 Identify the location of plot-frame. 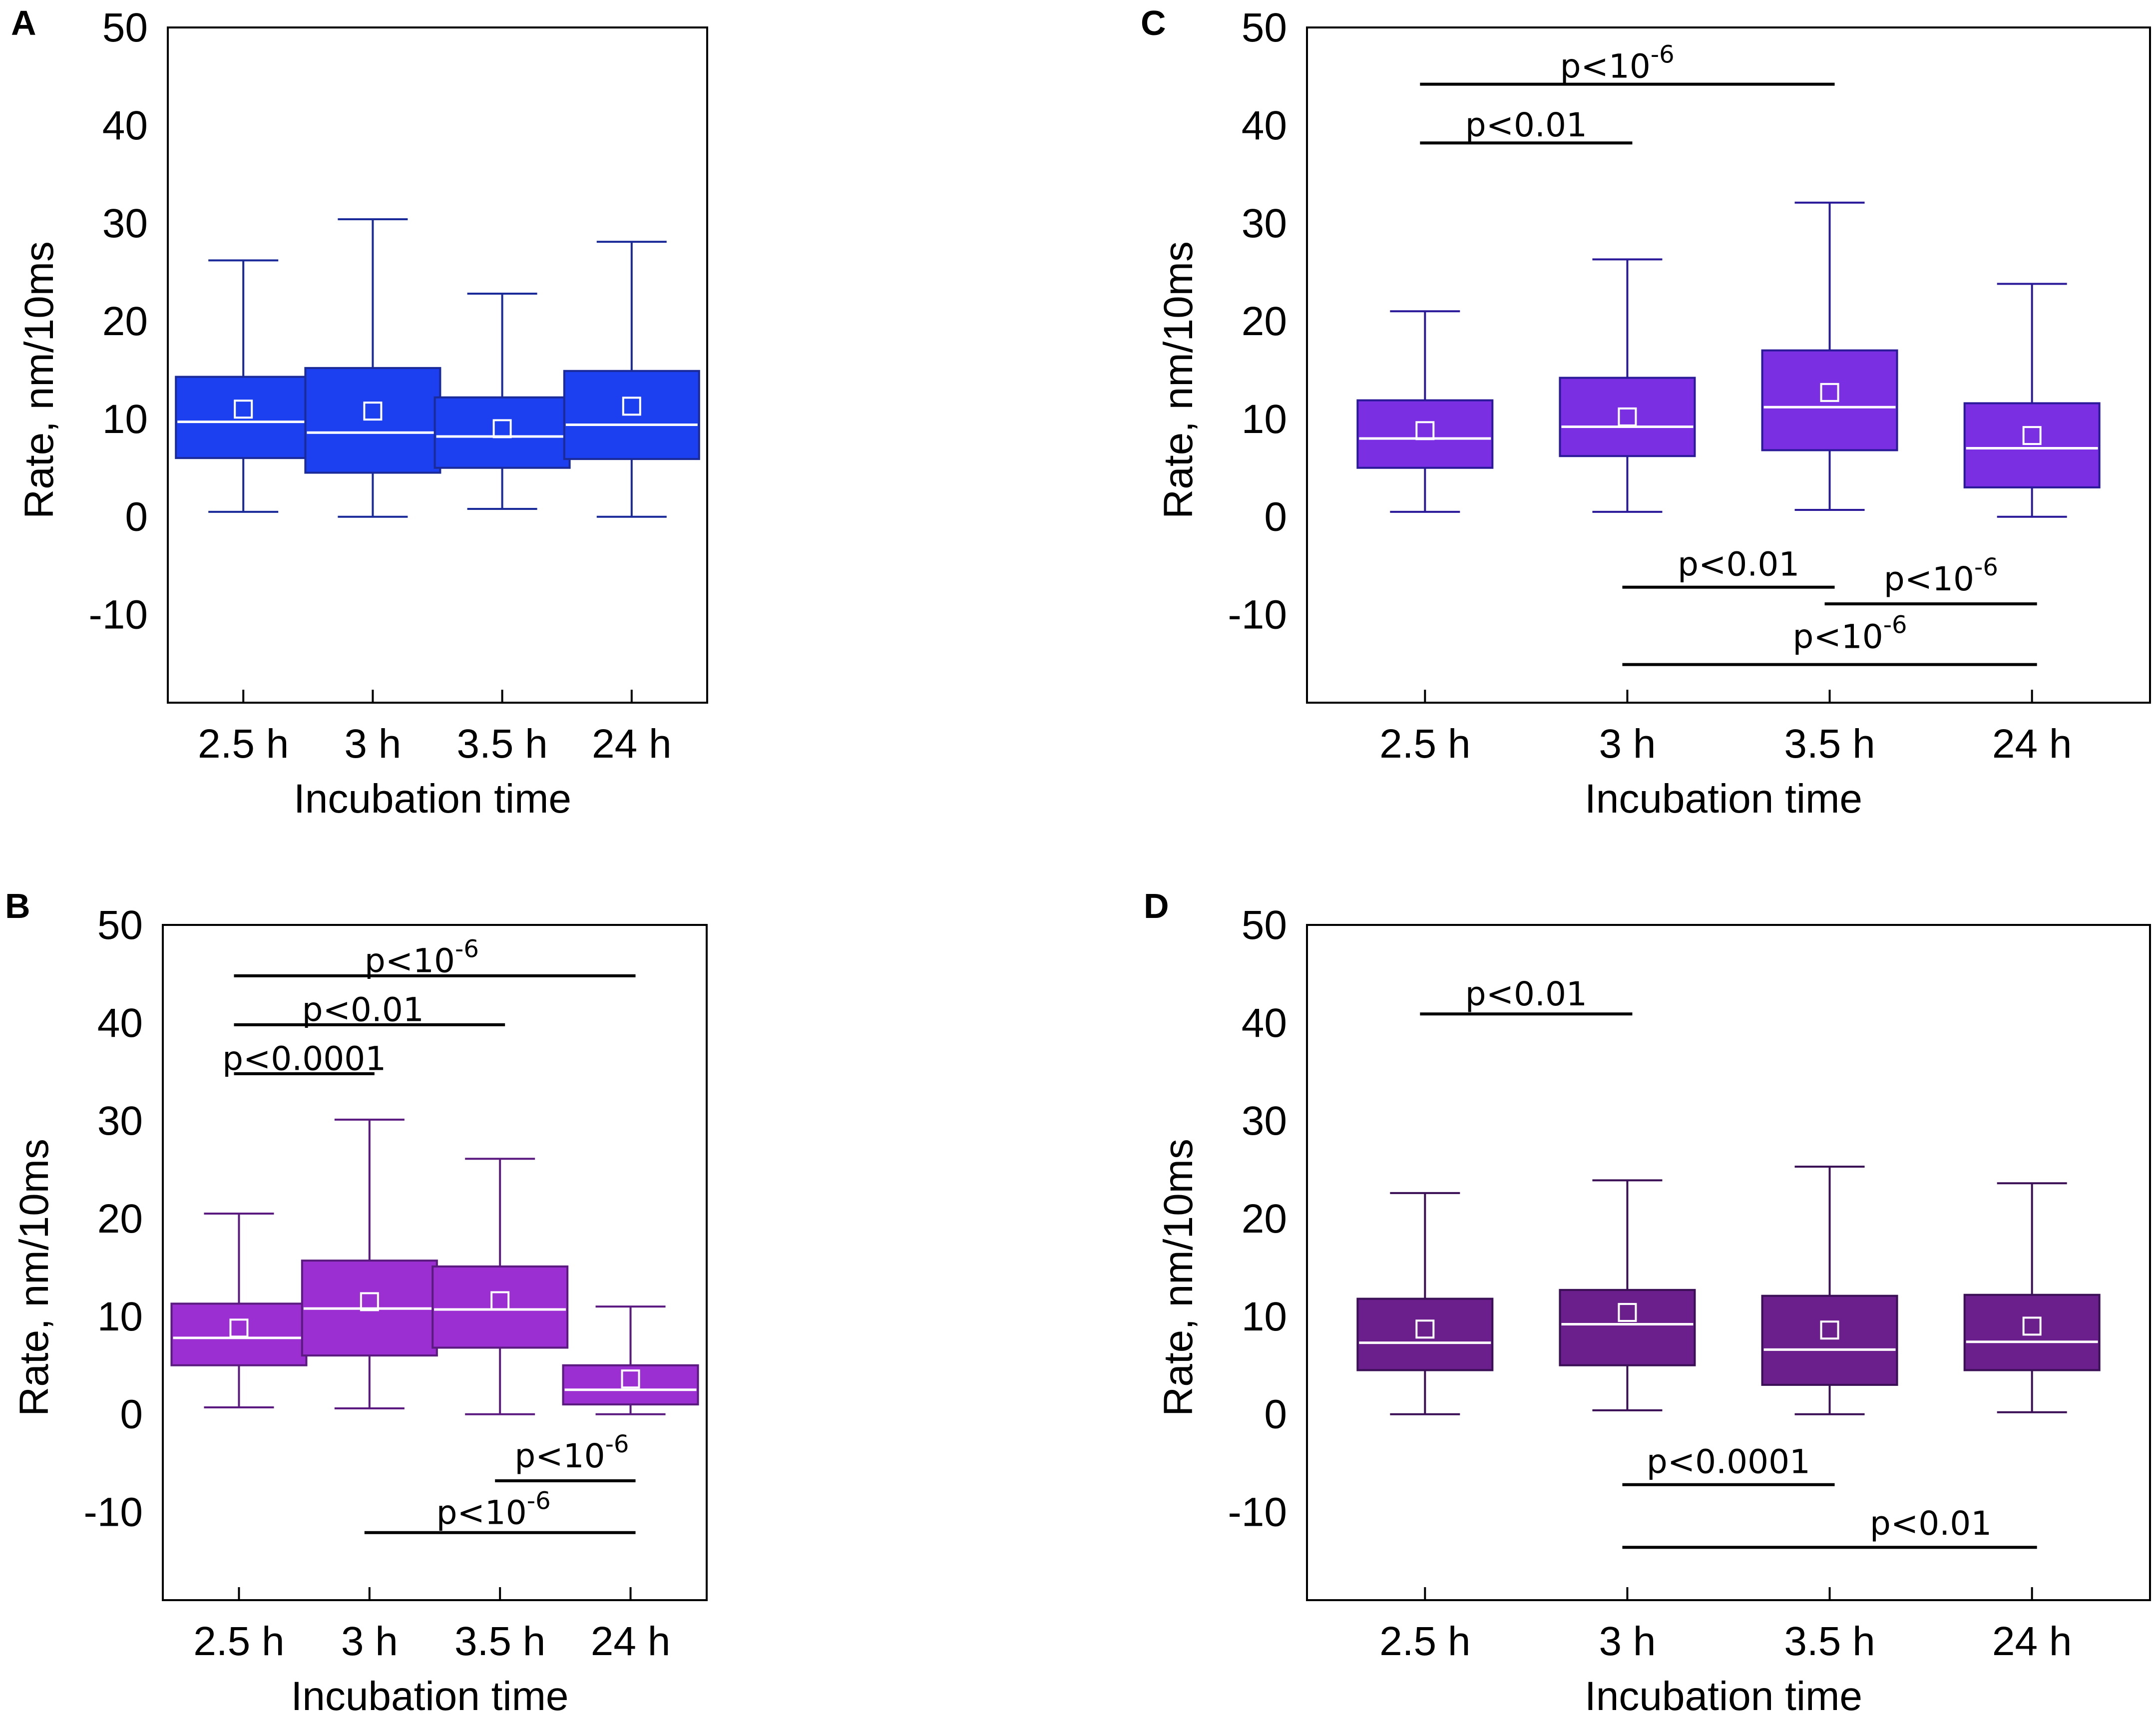
(435, 1262).